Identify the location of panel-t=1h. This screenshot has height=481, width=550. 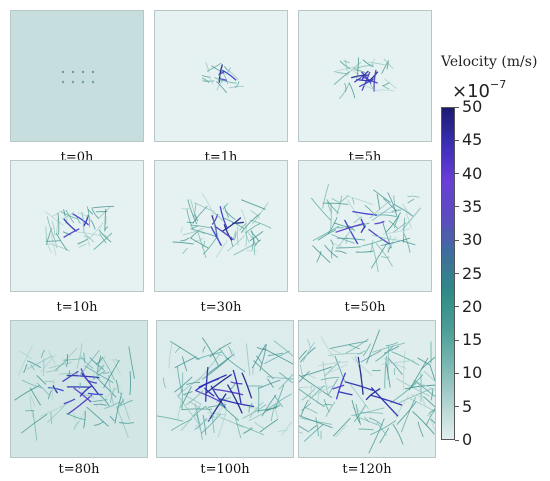
(221, 76).